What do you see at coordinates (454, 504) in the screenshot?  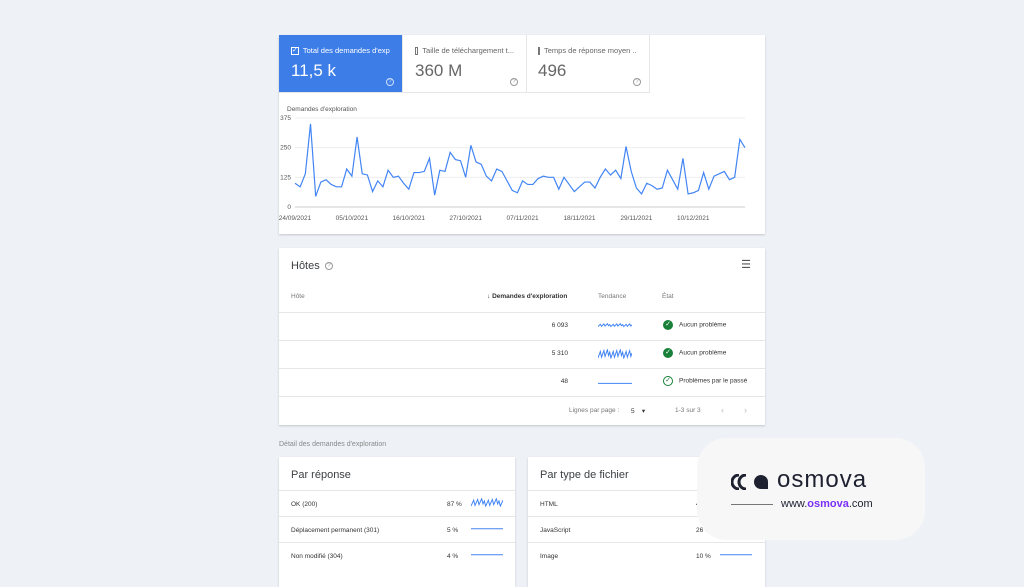 I see `row-percent: 87 %` at bounding box center [454, 504].